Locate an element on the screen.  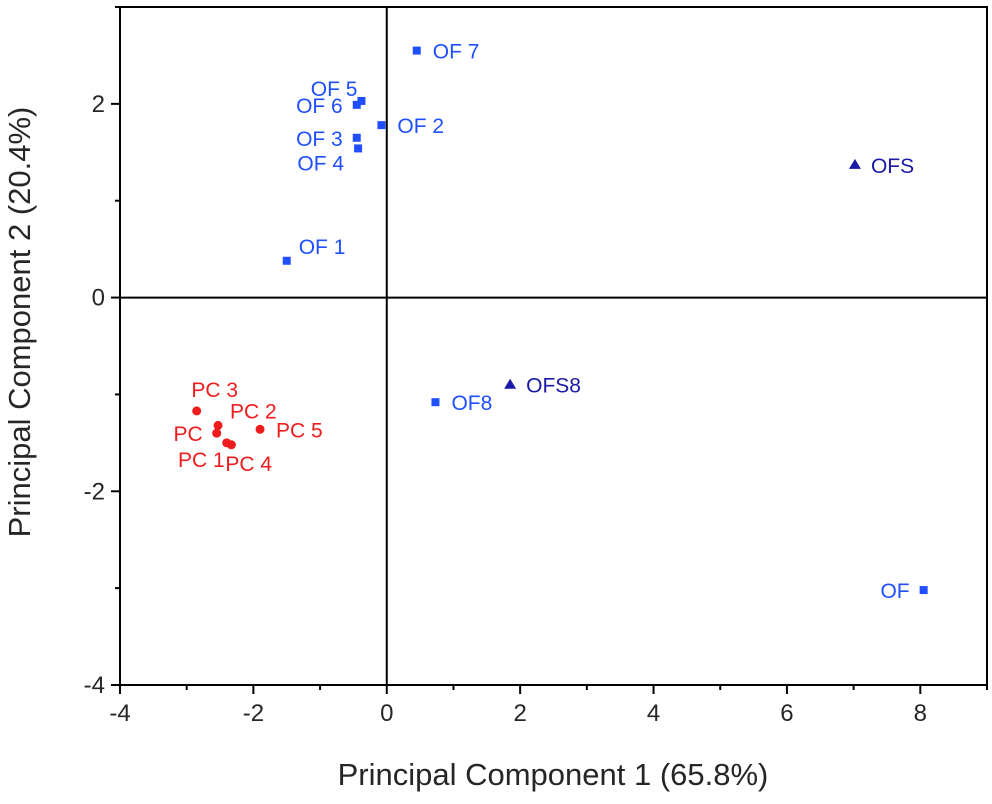
label-of-2: OF 2 is located at coordinates (420, 126).